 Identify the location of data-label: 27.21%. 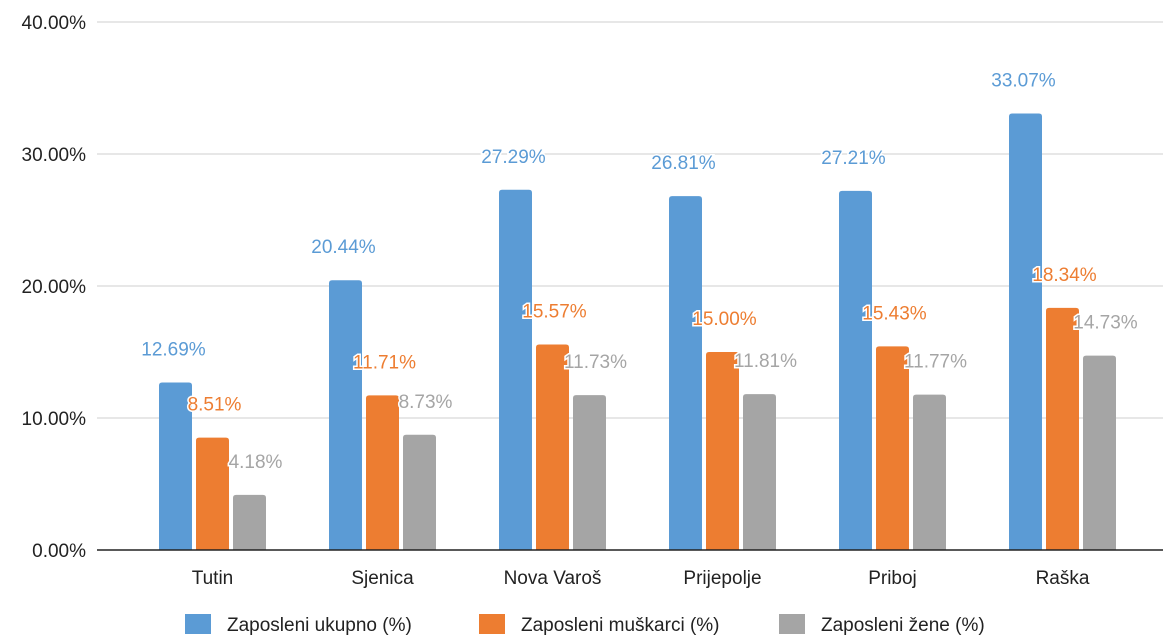
(853, 158).